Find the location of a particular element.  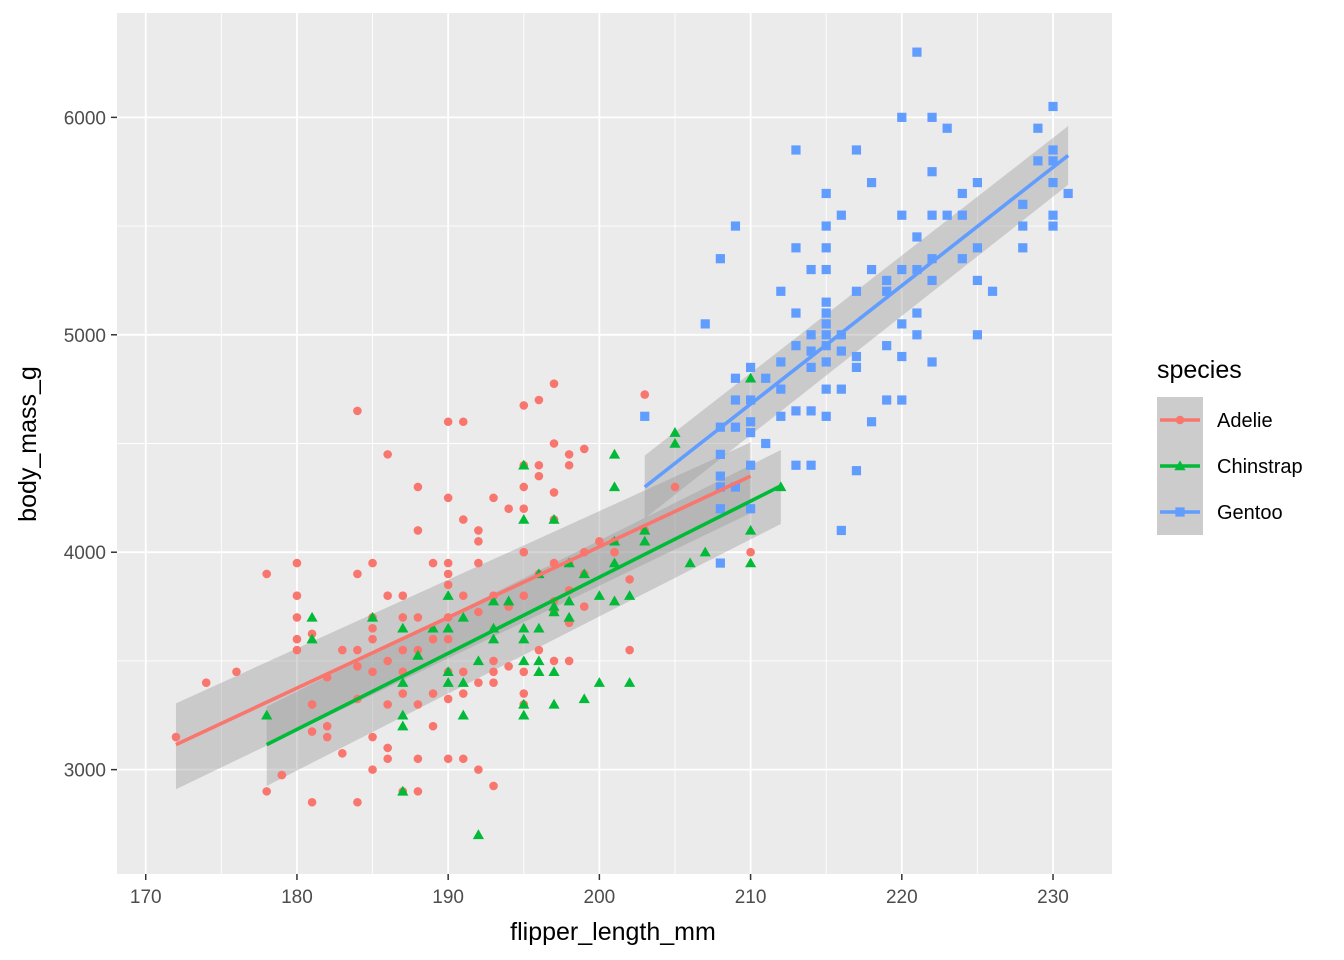

y-tick-label: 4000 is located at coordinates (85, 553).